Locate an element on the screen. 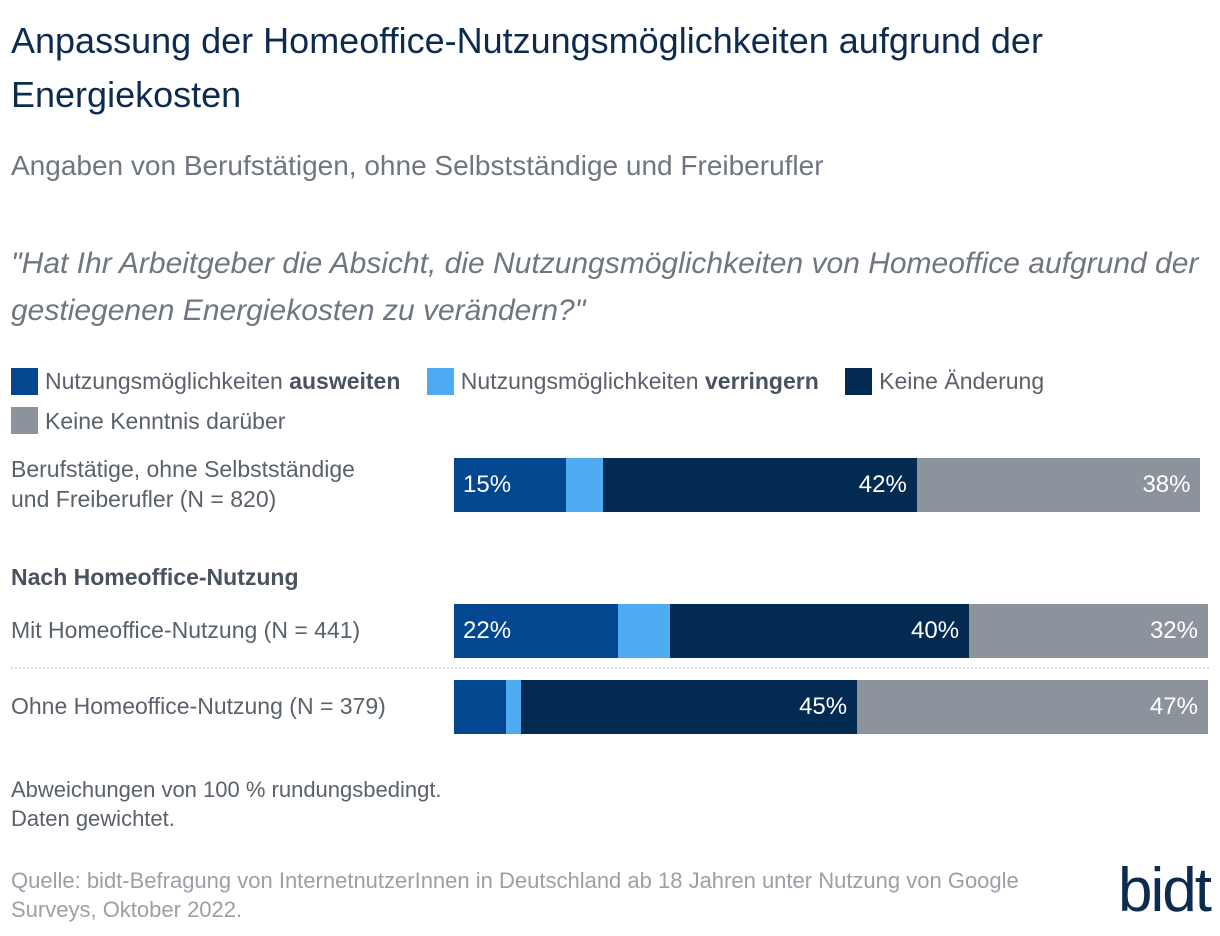 Image resolution: width=1220 pixels, height=936 pixels. legend-item-ausweiten: Nutzungsmöglichkeiten ausweiten is located at coordinates (205, 381).